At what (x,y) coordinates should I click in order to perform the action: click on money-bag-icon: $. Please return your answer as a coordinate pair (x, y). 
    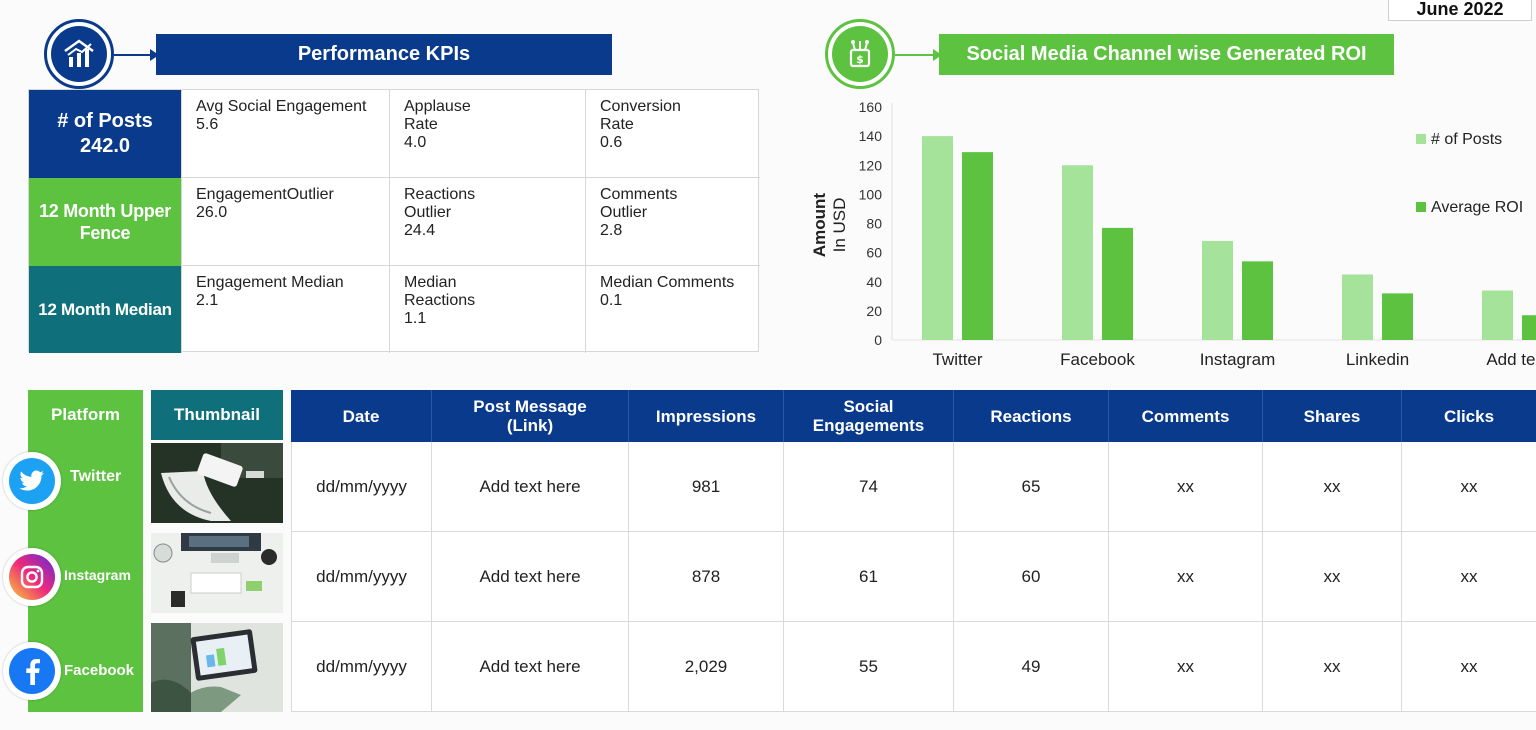
    Looking at the image, I should click on (860, 54).